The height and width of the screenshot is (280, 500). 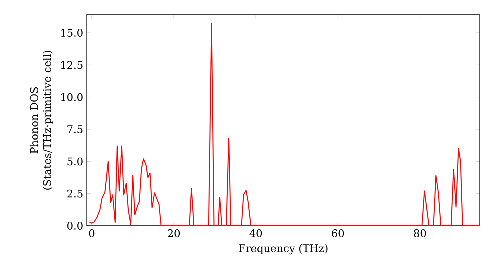 What do you see at coordinates (72, 97) in the screenshot?
I see `y-tick-label: 10.0` at bounding box center [72, 97].